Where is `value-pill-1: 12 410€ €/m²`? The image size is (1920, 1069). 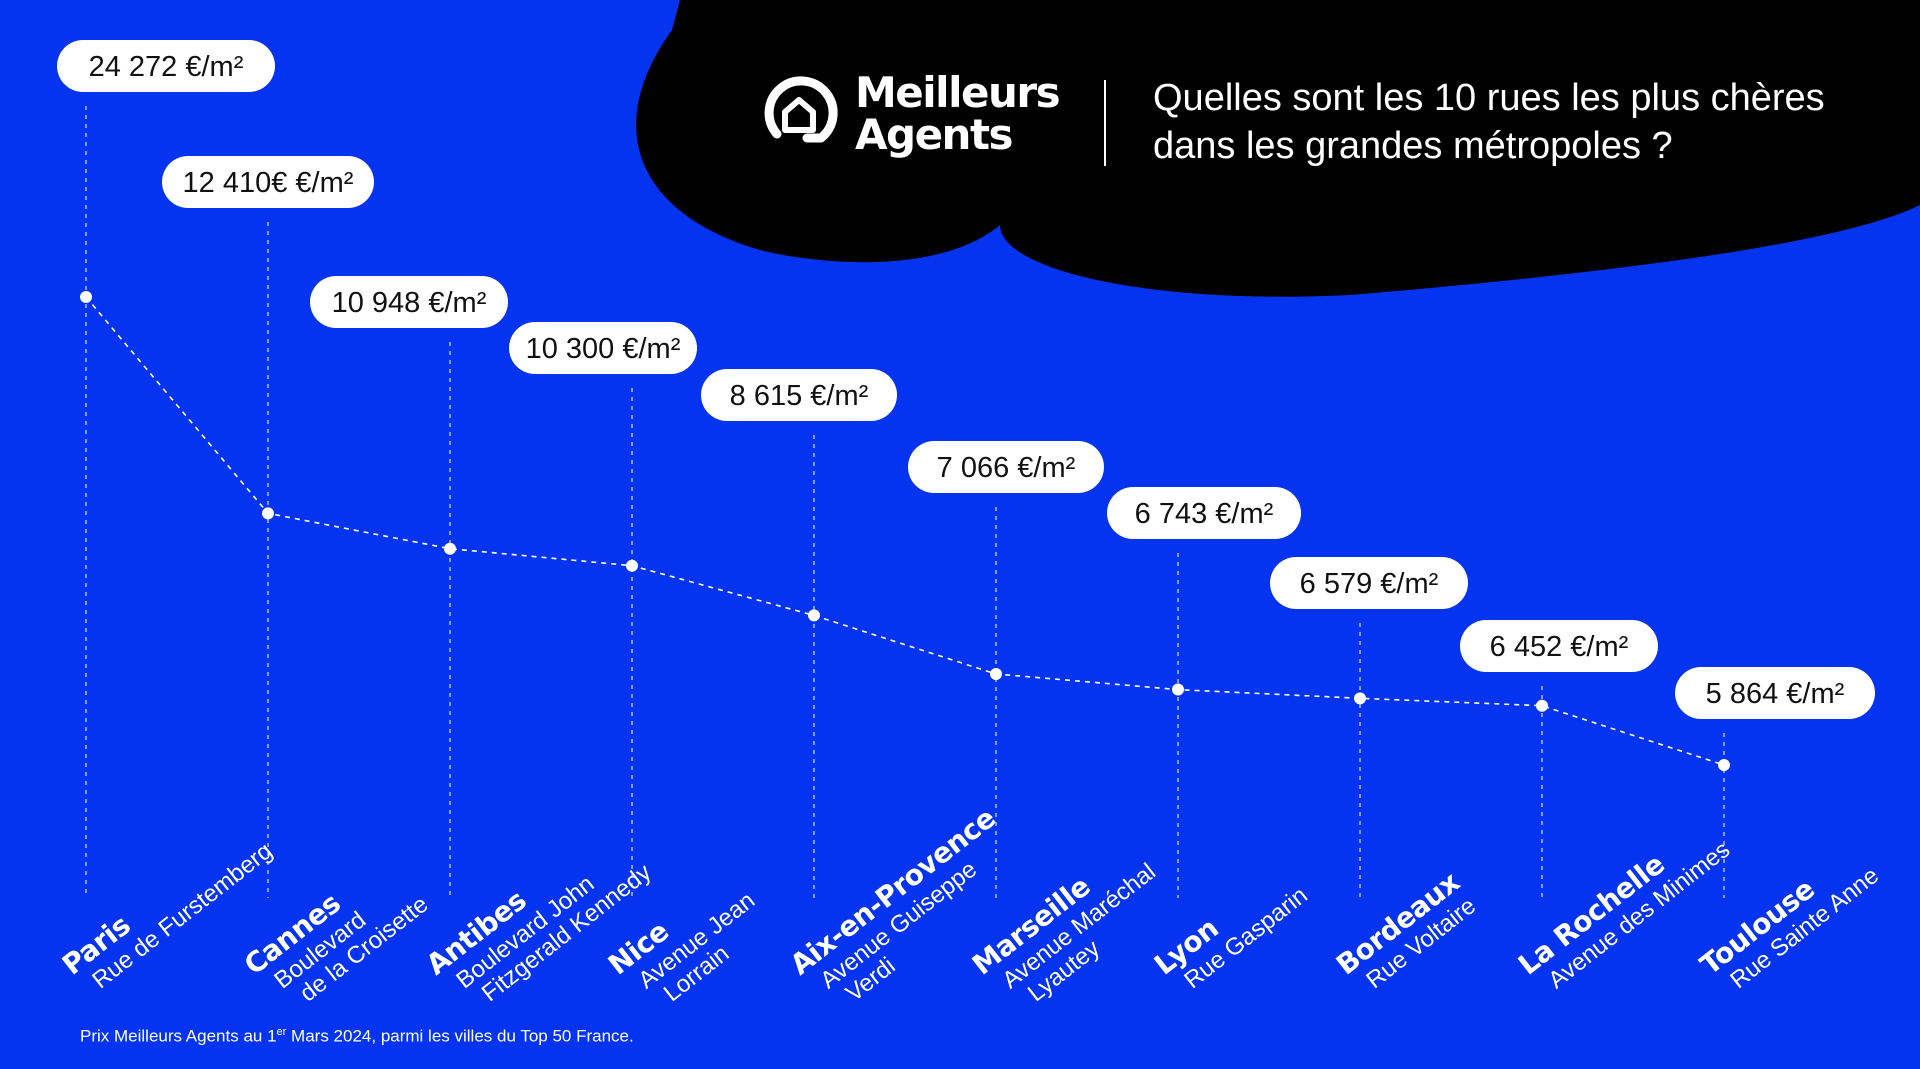 value-pill-1: 12 410€ €/m² is located at coordinates (268, 182).